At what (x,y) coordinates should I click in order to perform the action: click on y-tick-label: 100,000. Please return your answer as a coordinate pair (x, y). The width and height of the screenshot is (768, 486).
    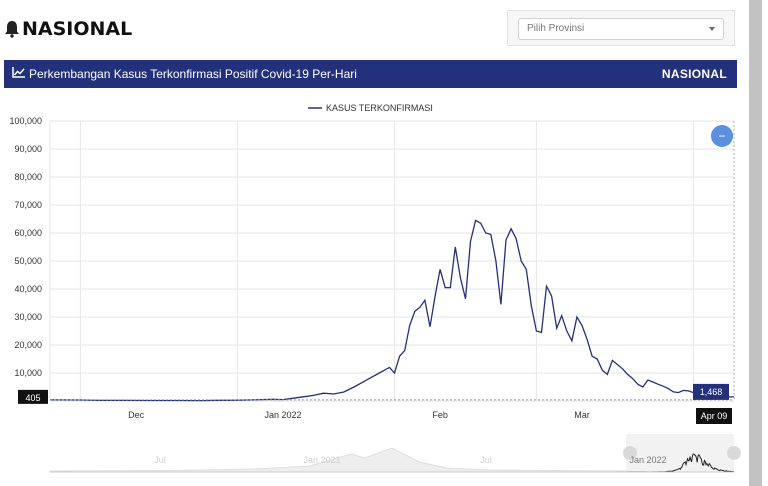
    Looking at the image, I should click on (25, 121).